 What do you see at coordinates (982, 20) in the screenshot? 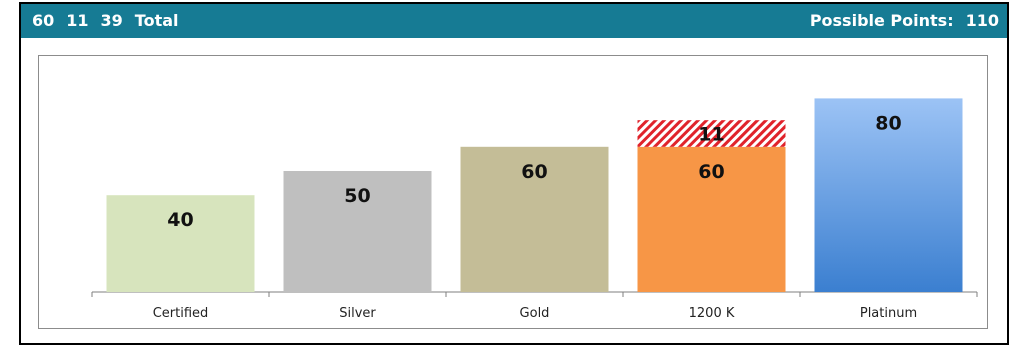
I see `possible-points-value: 110` at bounding box center [982, 20].